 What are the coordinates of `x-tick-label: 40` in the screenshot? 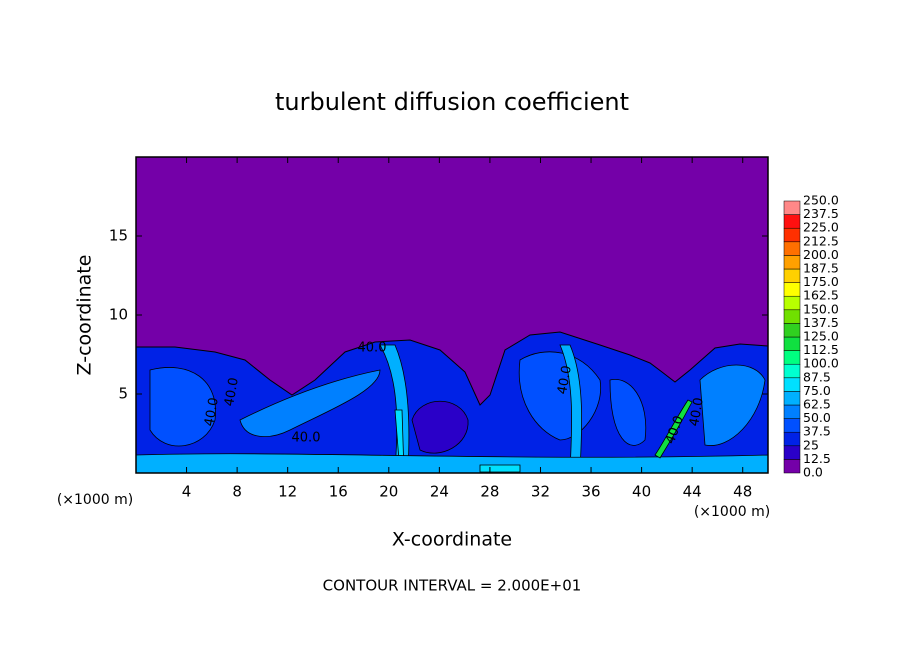 It's located at (641, 492).